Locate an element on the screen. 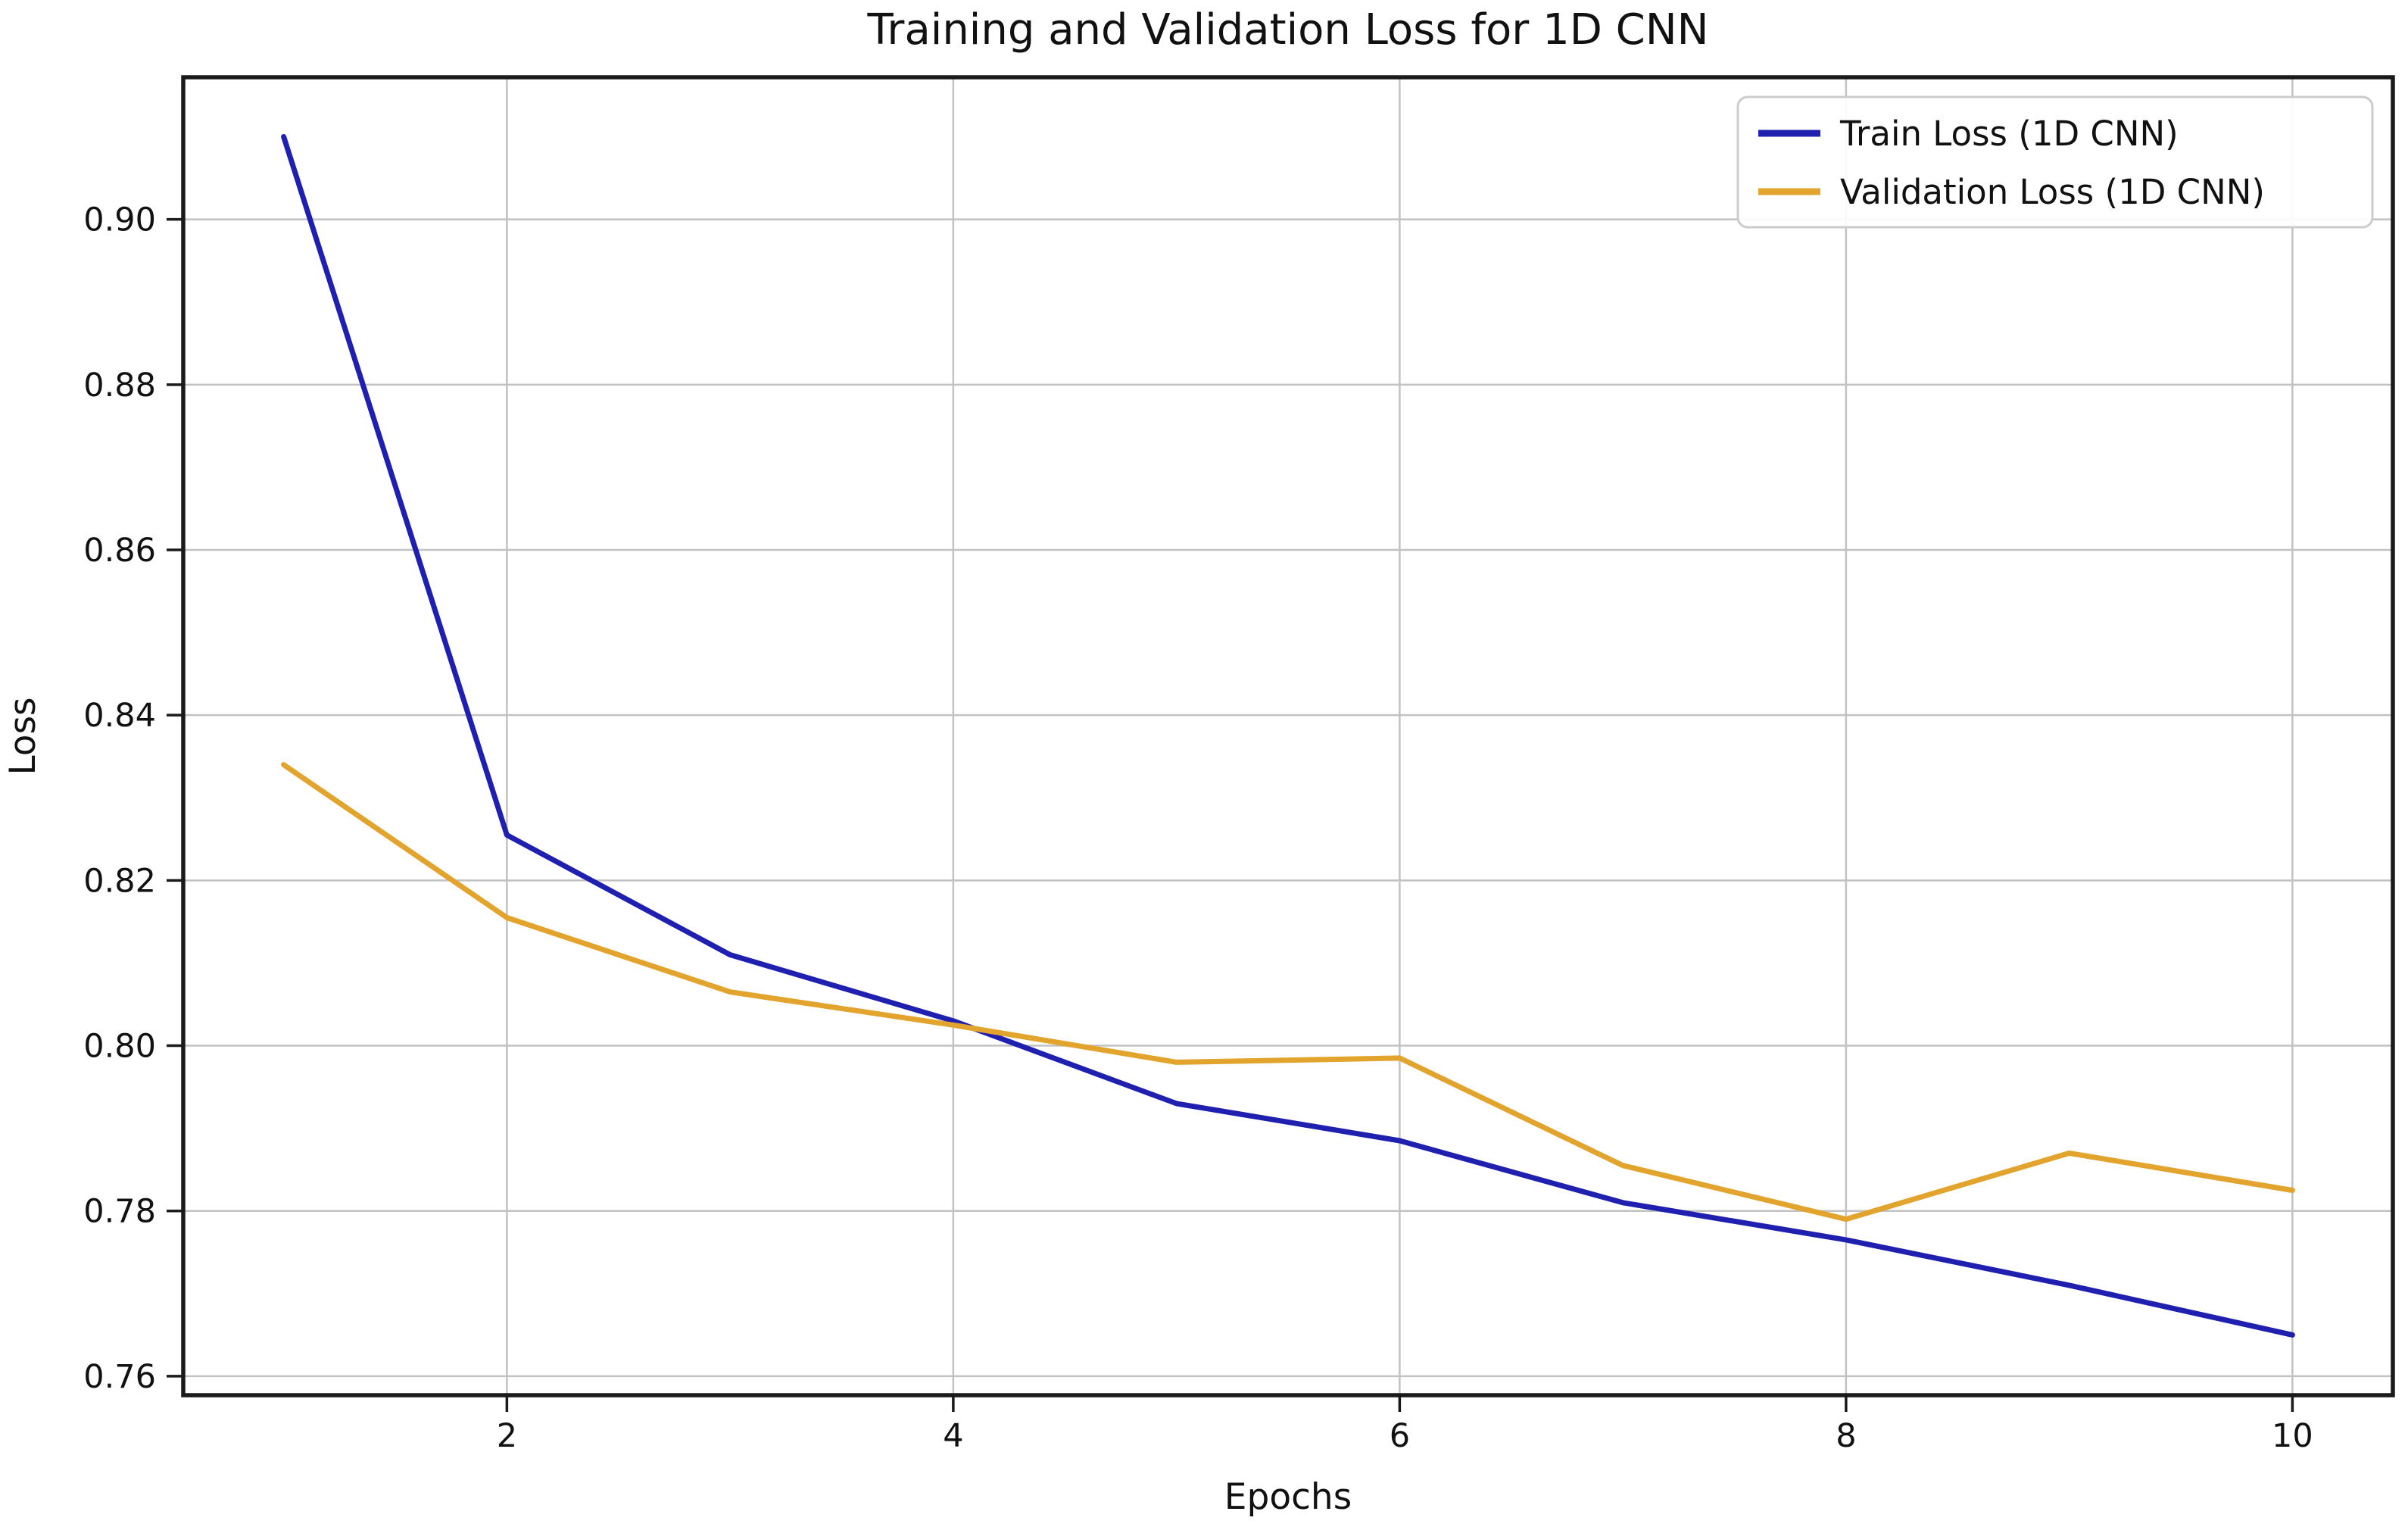 Image resolution: width=2408 pixels, height=1527 pixels. x-tick-label-6: 6 is located at coordinates (1400, 1436).